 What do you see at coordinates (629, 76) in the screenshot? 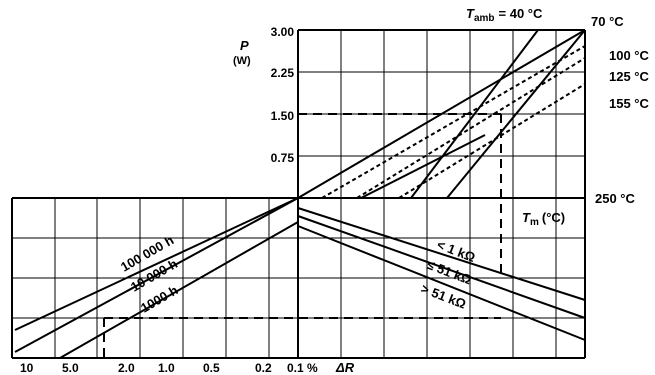
I see `series-label-125: 125 °C` at bounding box center [629, 76].